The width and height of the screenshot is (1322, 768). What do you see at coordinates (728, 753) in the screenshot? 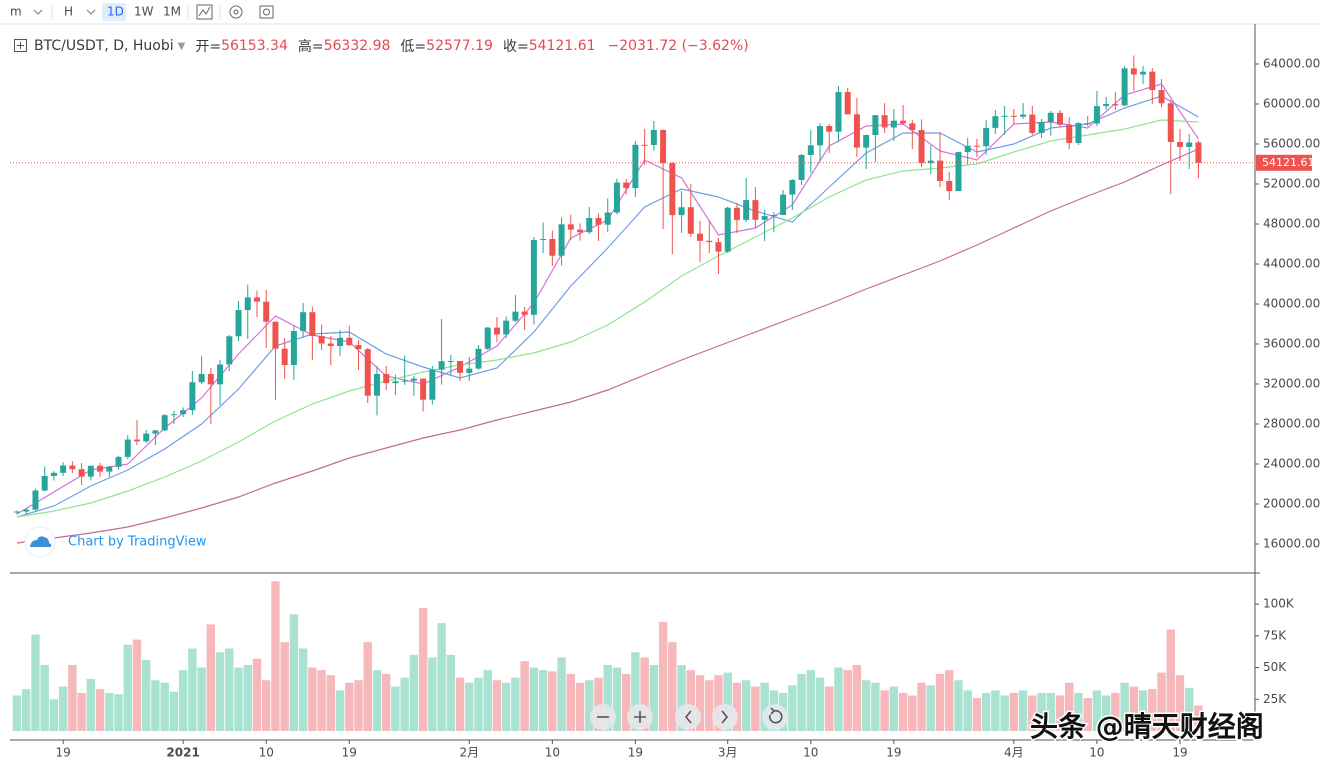
I see `x-tick-label: 3月` at bounding box center [728, 753].